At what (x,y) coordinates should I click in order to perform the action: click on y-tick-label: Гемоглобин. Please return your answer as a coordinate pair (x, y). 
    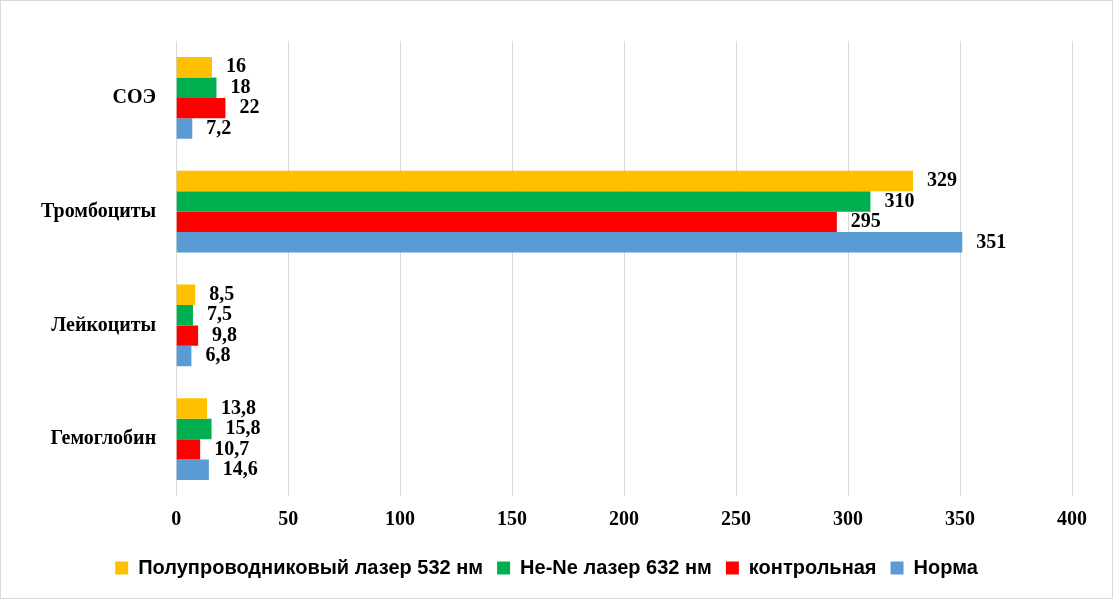
    Looking at the image, I should click on (103, 437).